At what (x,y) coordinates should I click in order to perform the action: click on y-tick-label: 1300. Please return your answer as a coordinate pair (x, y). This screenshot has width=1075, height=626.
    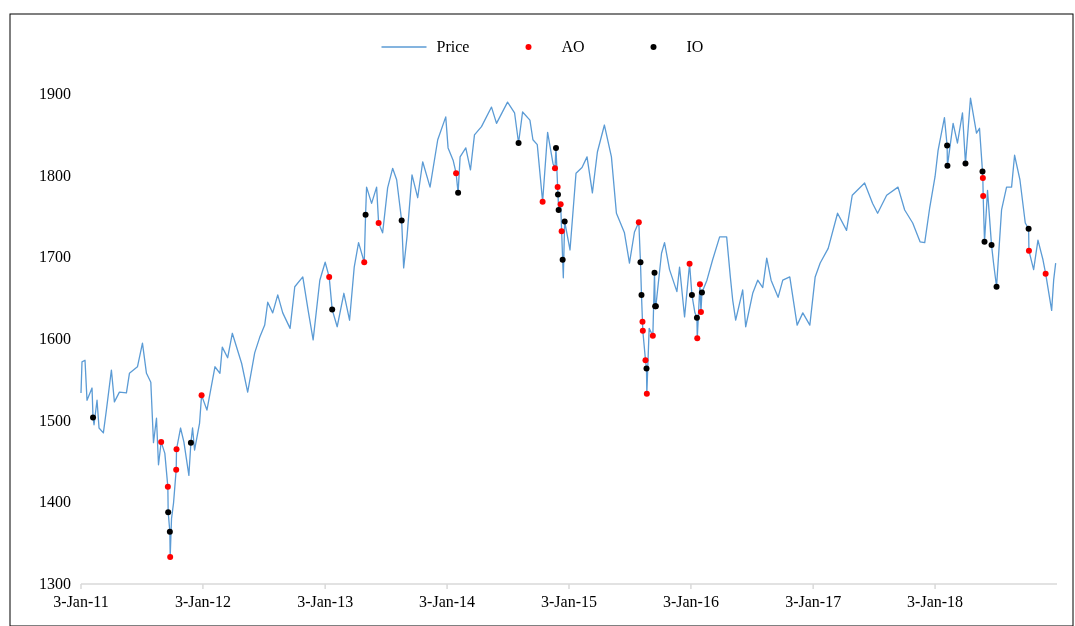
    Looking at the image, I should click on (55, 583).